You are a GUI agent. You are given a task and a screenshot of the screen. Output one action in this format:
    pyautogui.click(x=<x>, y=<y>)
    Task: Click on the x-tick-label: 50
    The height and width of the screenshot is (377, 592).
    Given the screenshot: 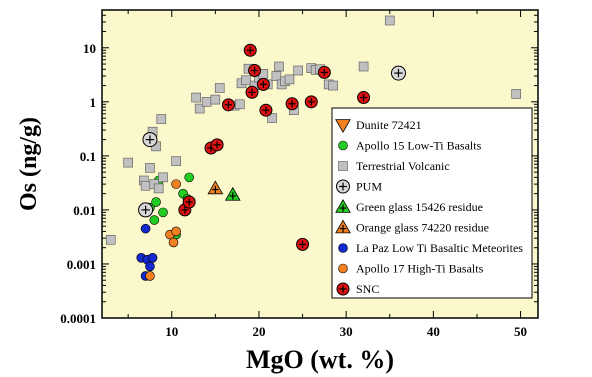 What is the action you would take?
    pyautogui.click(x=520, y=331)
    